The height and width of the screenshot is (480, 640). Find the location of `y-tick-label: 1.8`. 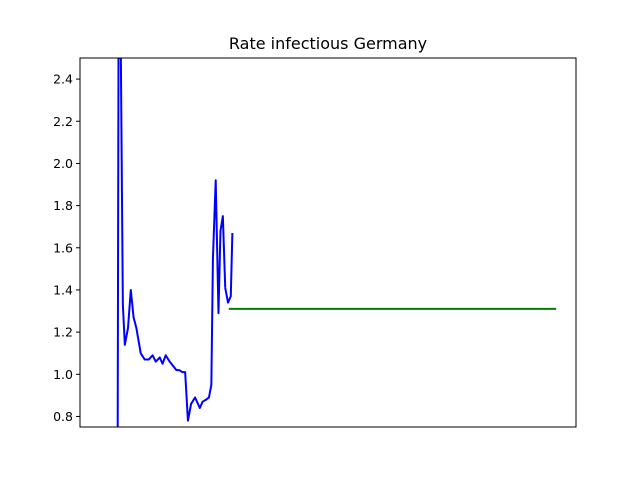

y-tick-label: 1.8 is located at coordinates (63, 205).